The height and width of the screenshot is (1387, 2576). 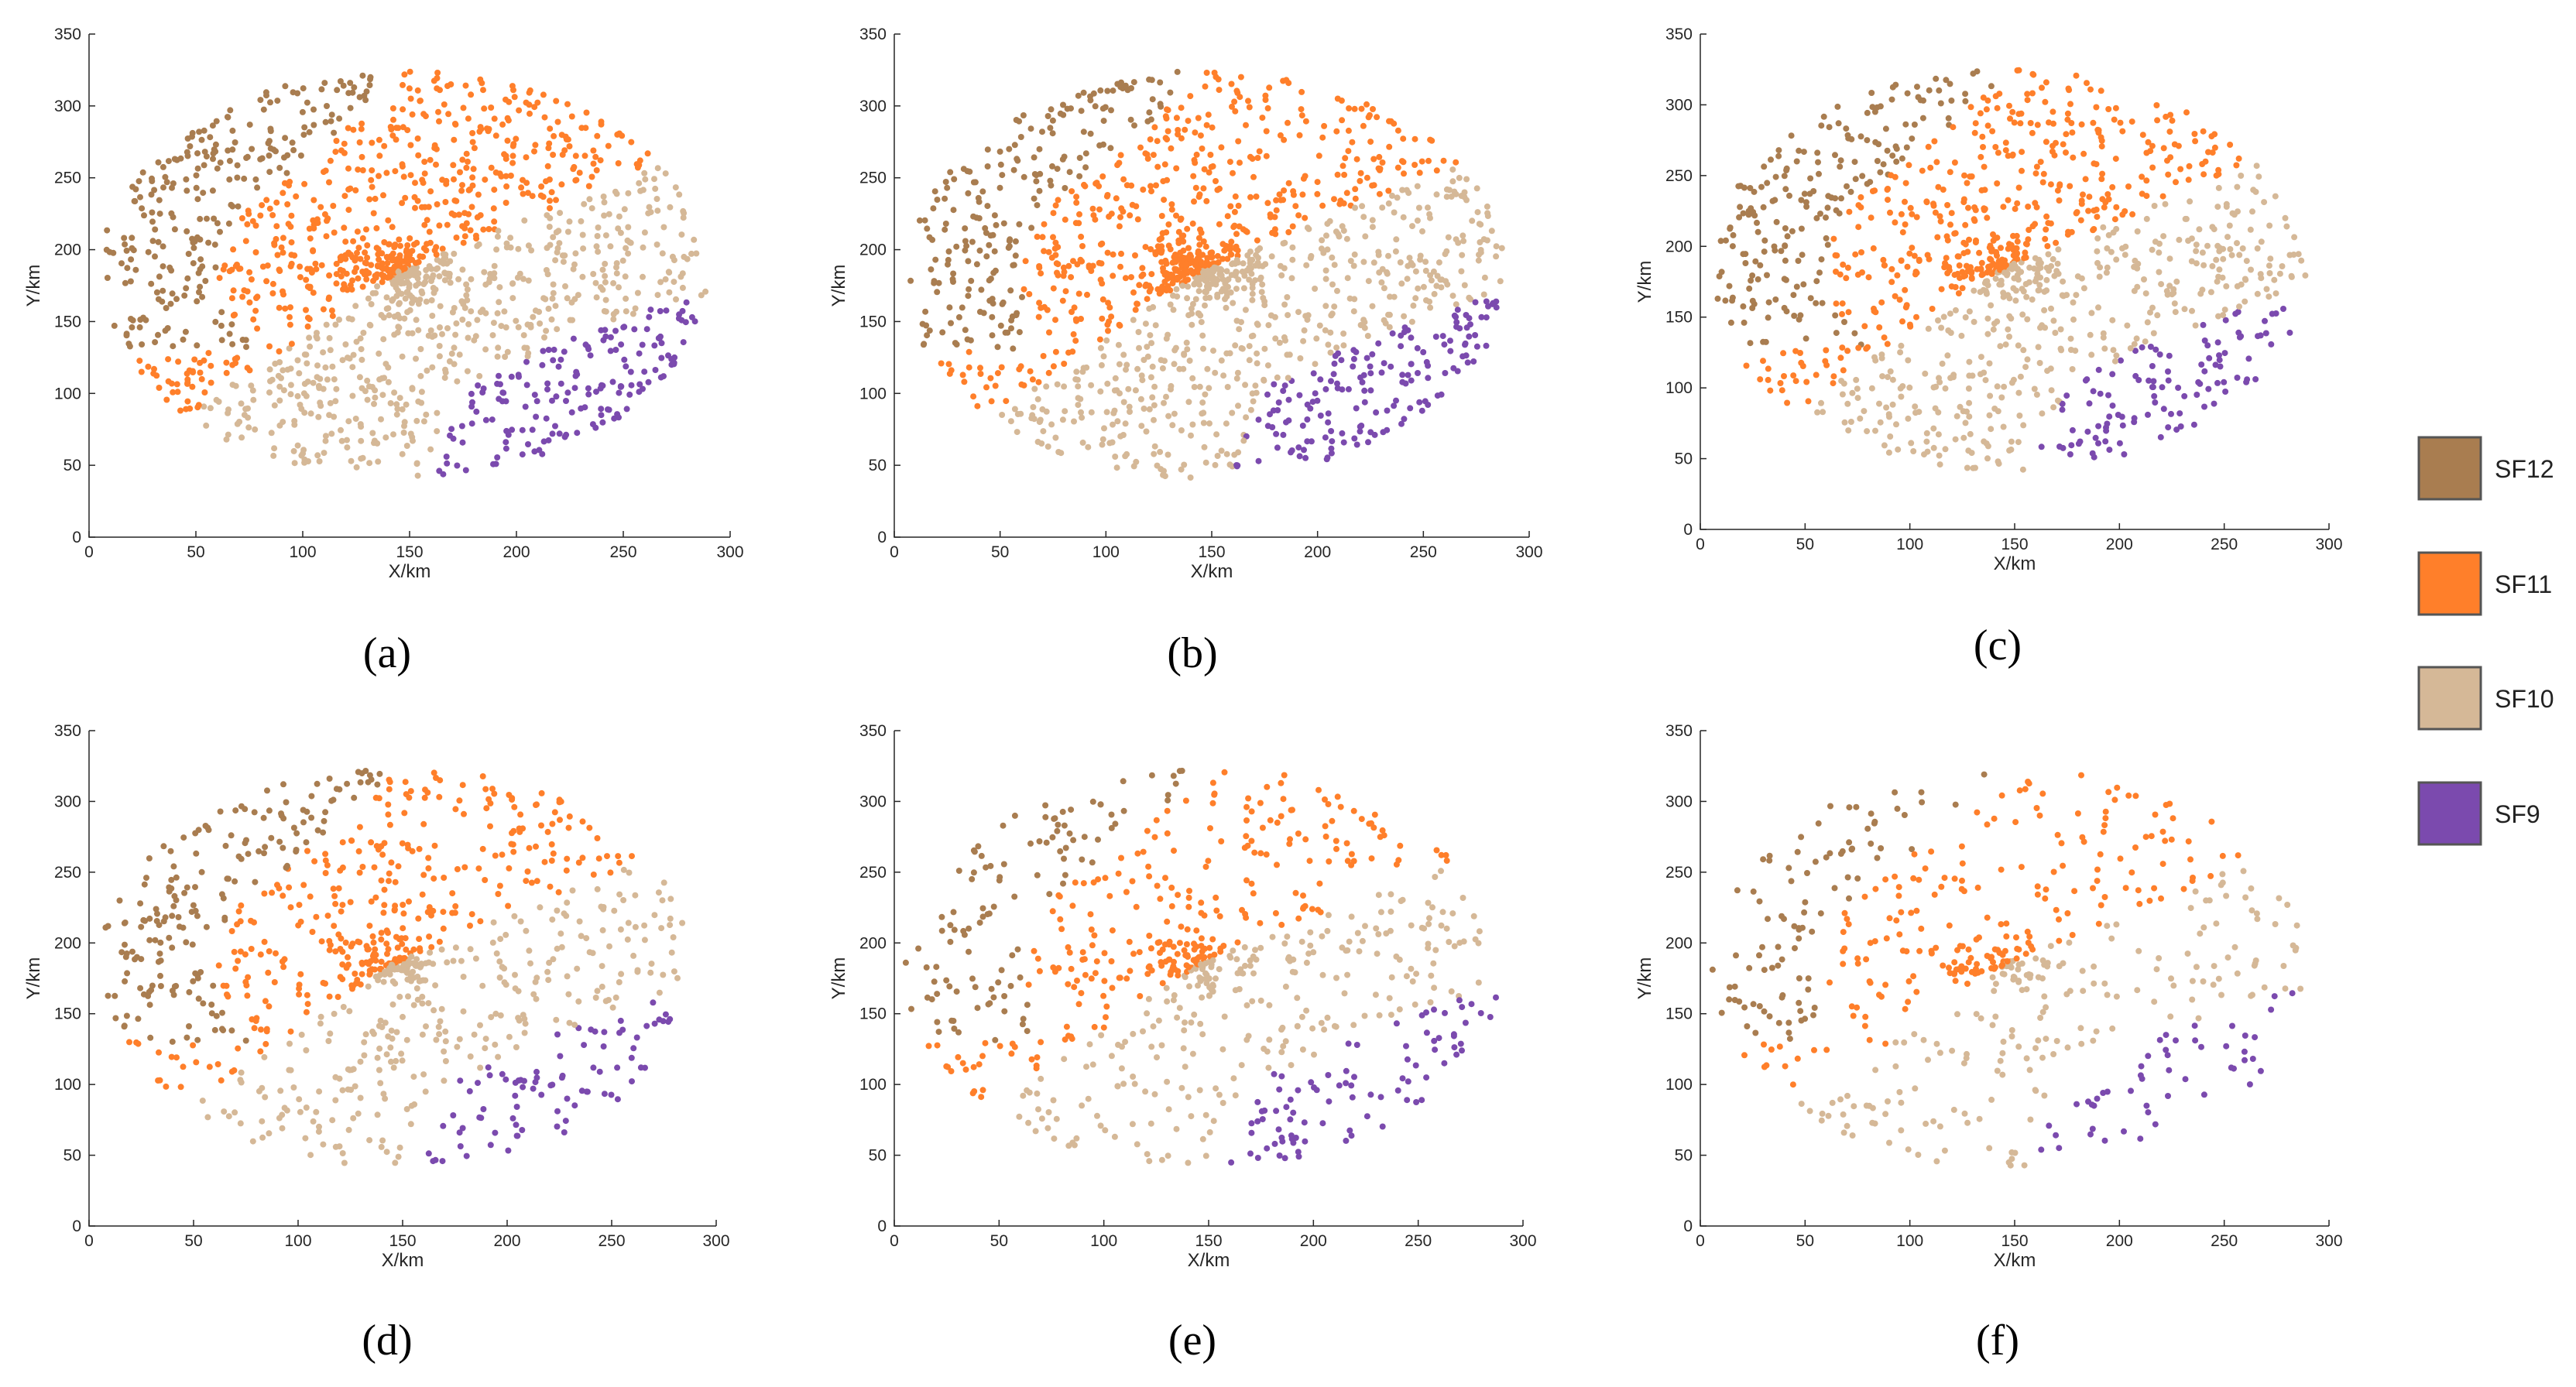 What do you see at coordinates (1211, 552) in the screenshot?
I see `x-tick-label: 150` at bounding box center [1211, 552].